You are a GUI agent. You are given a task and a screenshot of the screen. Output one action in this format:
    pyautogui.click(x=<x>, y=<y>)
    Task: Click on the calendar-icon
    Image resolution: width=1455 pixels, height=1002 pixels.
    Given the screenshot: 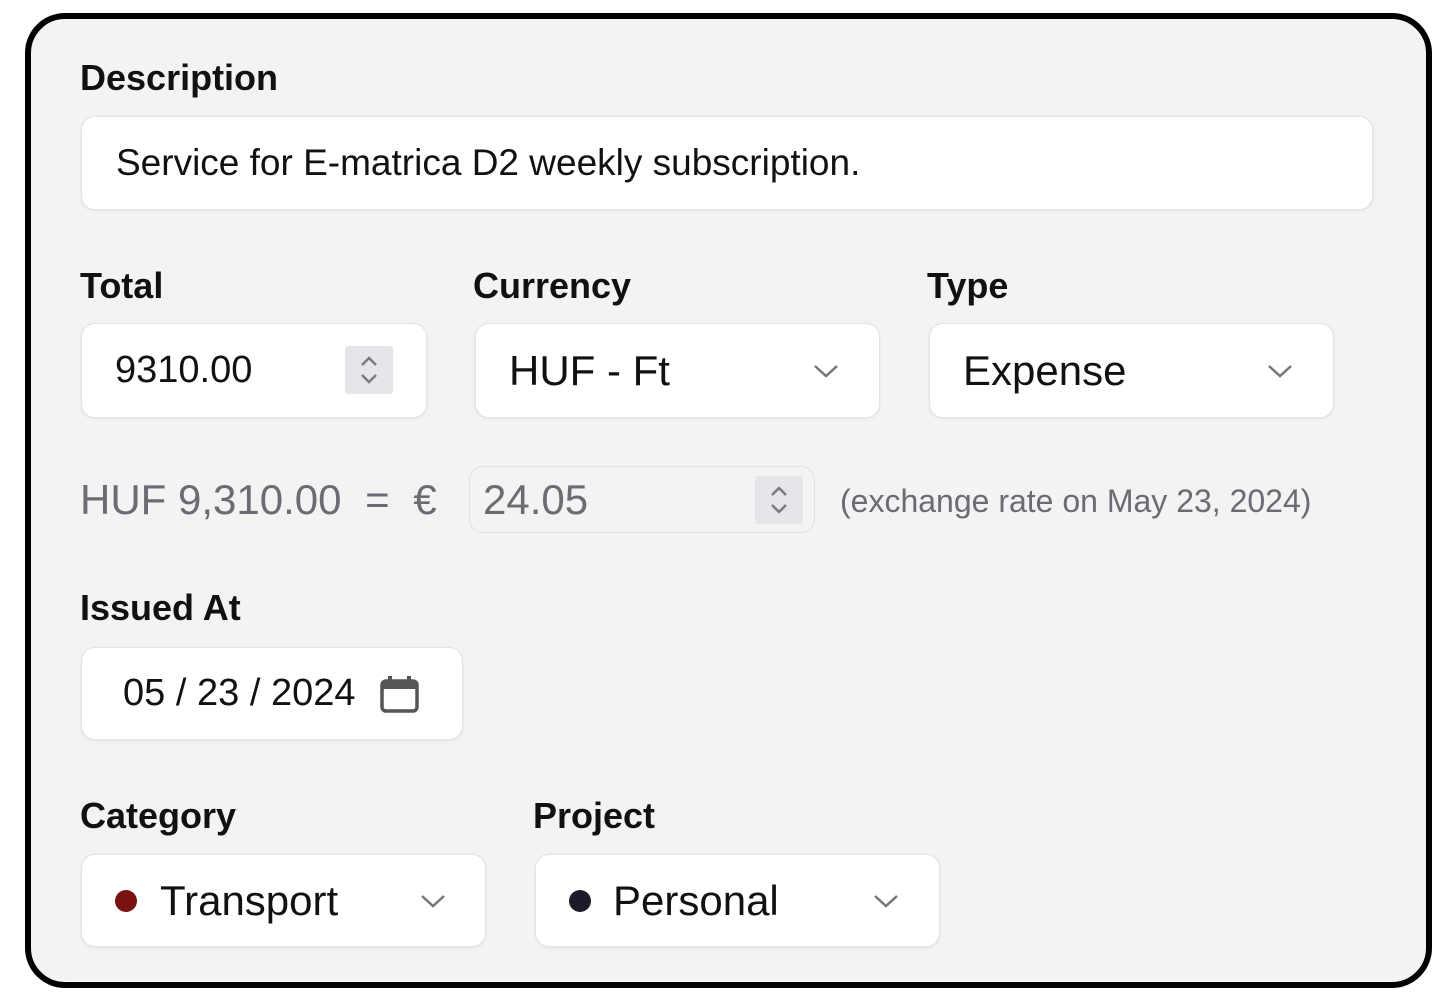 What is the action you would take?
    pyautogui.click(x=400, y=694)
    